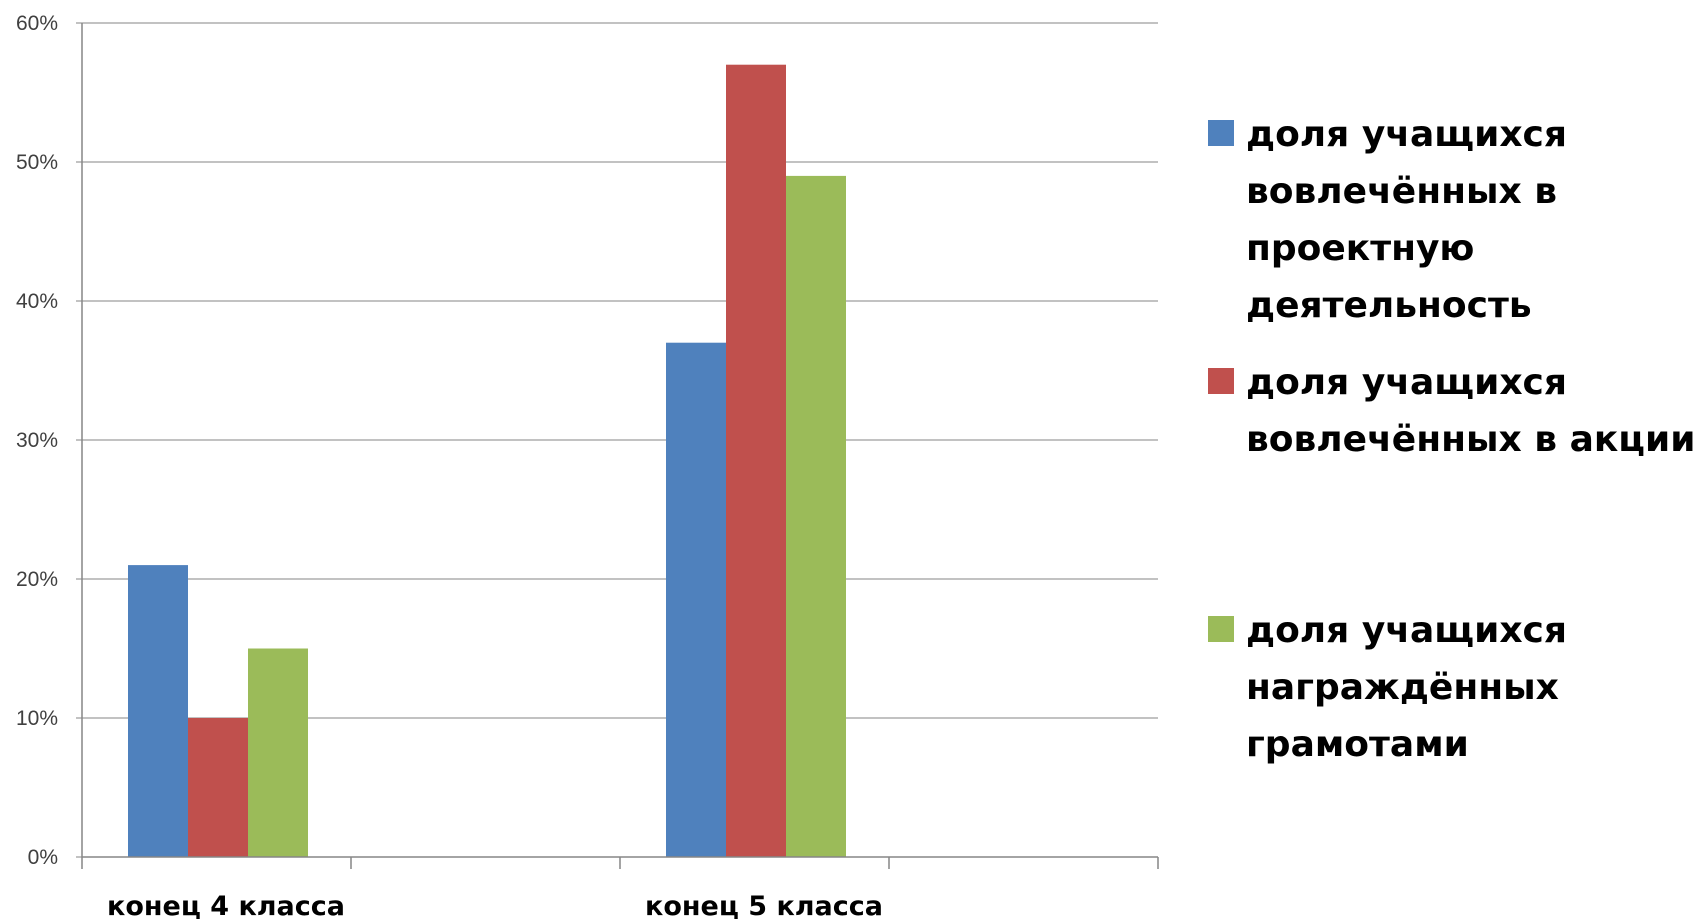 The image size is (1702, 922). I want to click on legend-label: проектную, so click(1360, 248).